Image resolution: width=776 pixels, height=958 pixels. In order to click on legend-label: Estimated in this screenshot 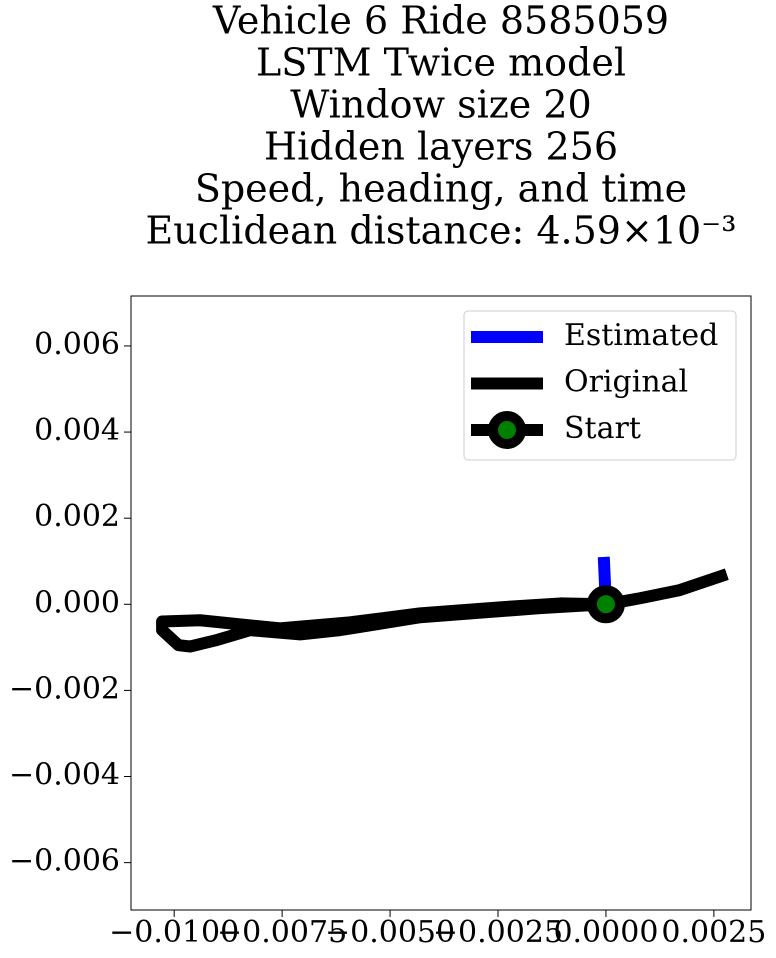, I will do `click(641, 335)`.